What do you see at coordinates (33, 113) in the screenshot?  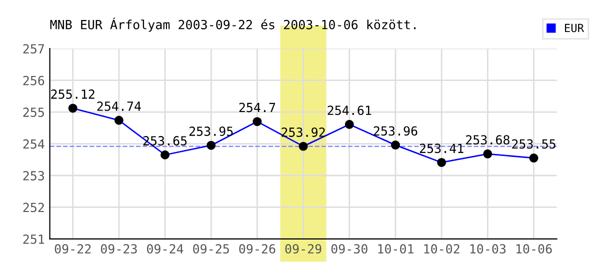 I see `y-tick-label: 255` at bounding box center [33, 113].